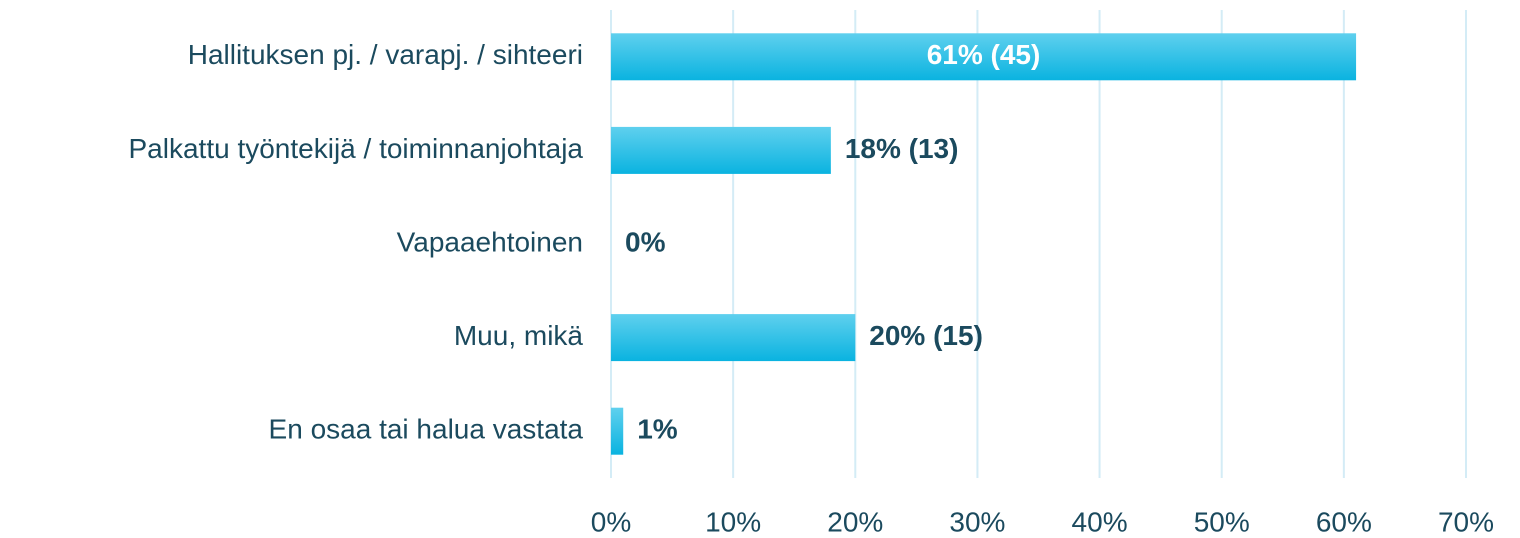 The width and height of the screenshot is (1520, 538). What do you see at coordinates (984, 54) in the screenshot?
I see `value-label: 61% (45)` at bounding box center [984, 54].